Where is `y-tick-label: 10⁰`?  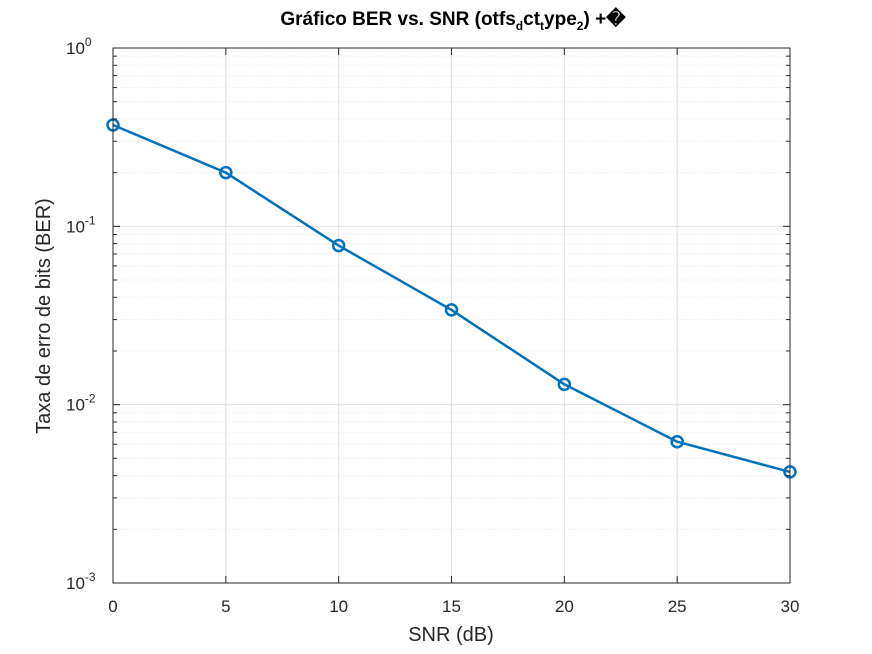 y-tick-label: 10⁰ is located at coordinates (79, 46).